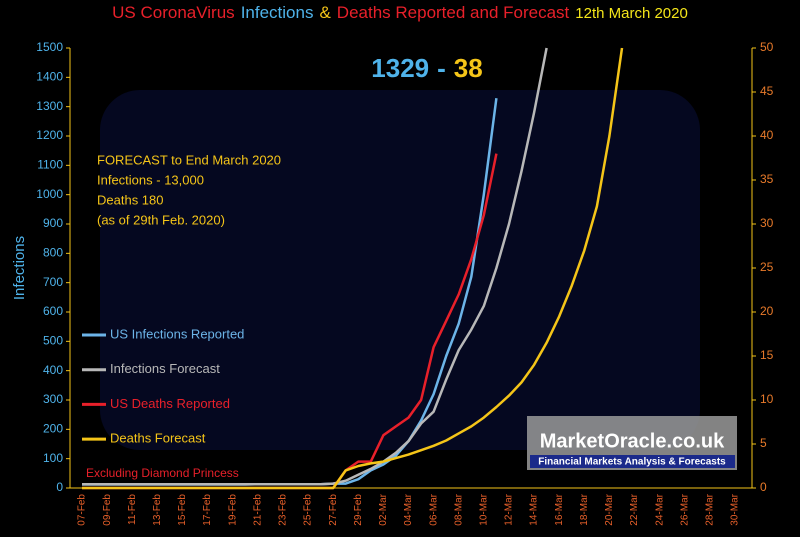  I want to click on forecast-note: Infections - 13,000, so click(150, 179).